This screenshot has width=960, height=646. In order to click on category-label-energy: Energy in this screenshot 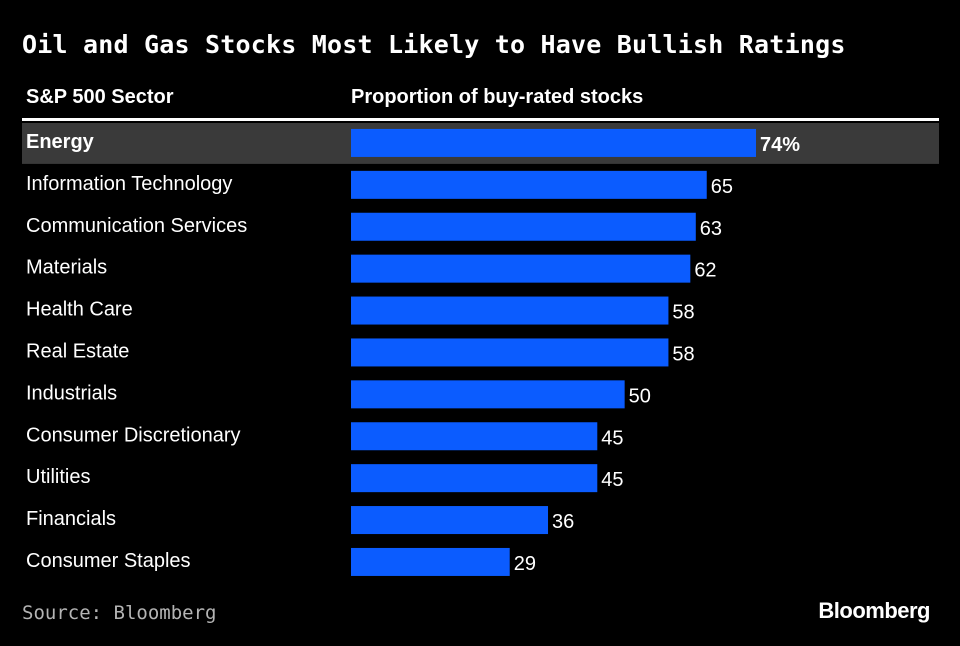, I will do `click(60, 142)`.